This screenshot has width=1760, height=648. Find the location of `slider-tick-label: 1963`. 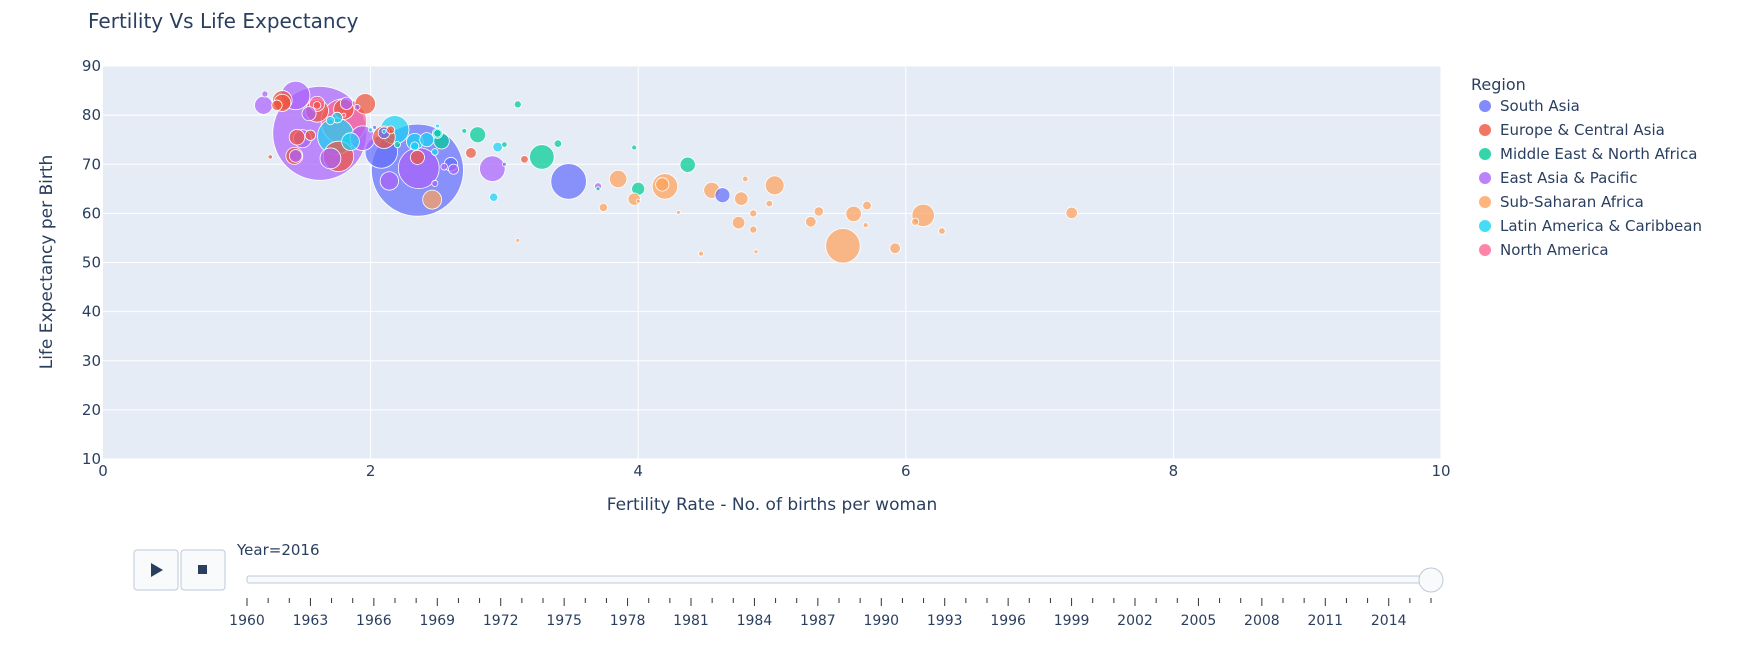

slider-tick-label: 1963 is located at coordinates (311, 621).